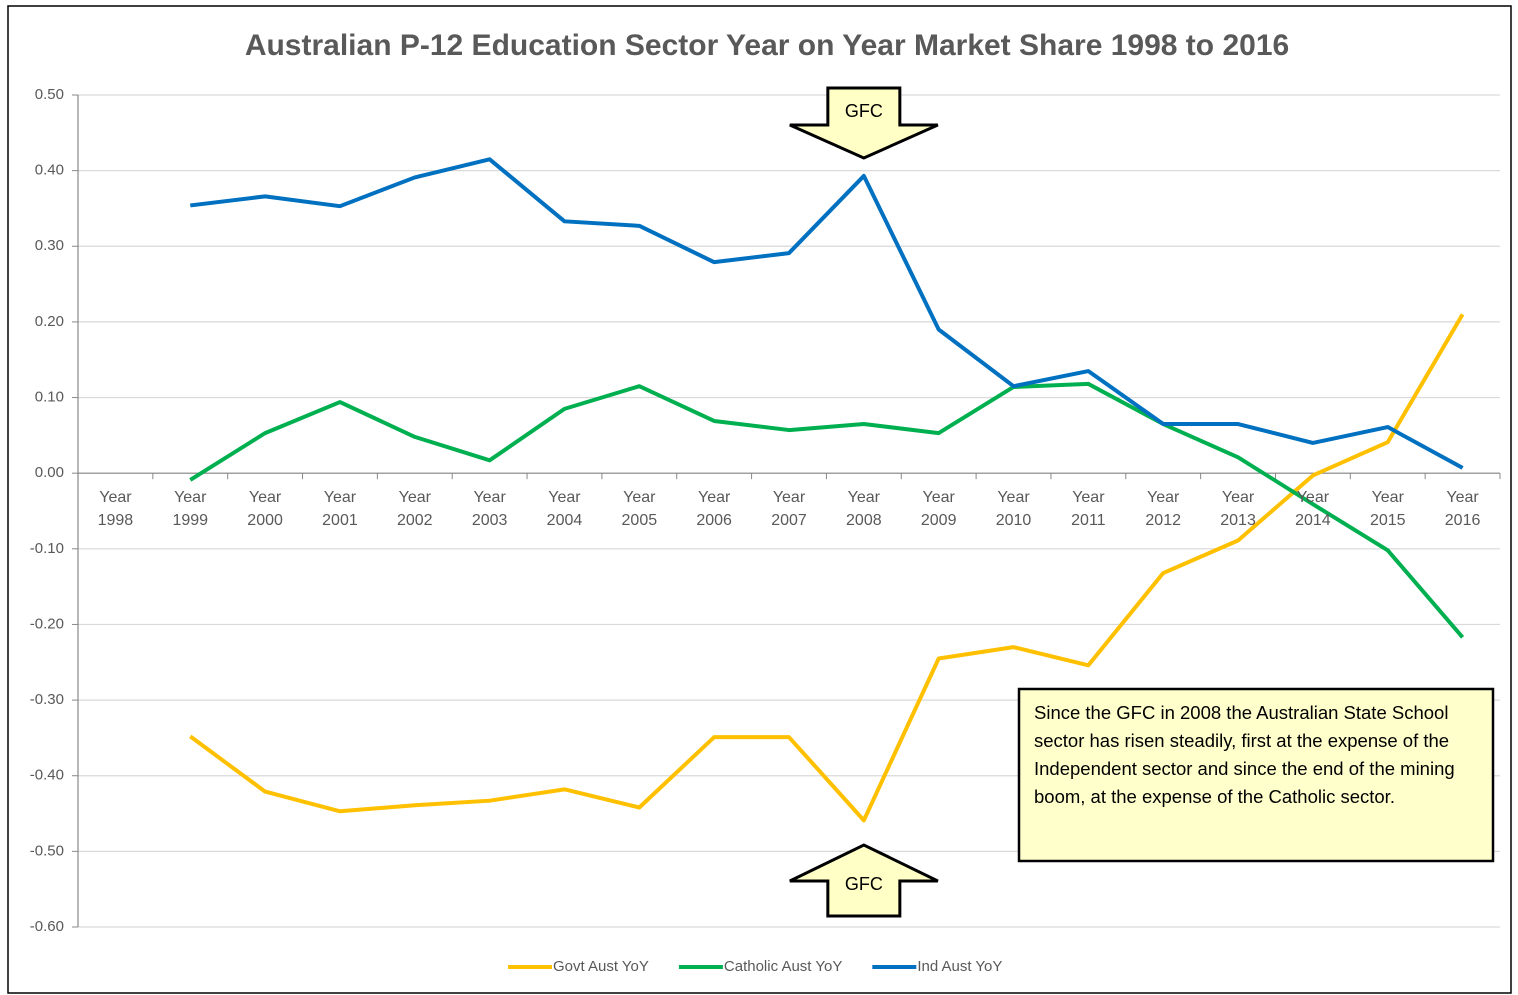  I want to click on x-tick-label: Year 2007, so click(789, 509).